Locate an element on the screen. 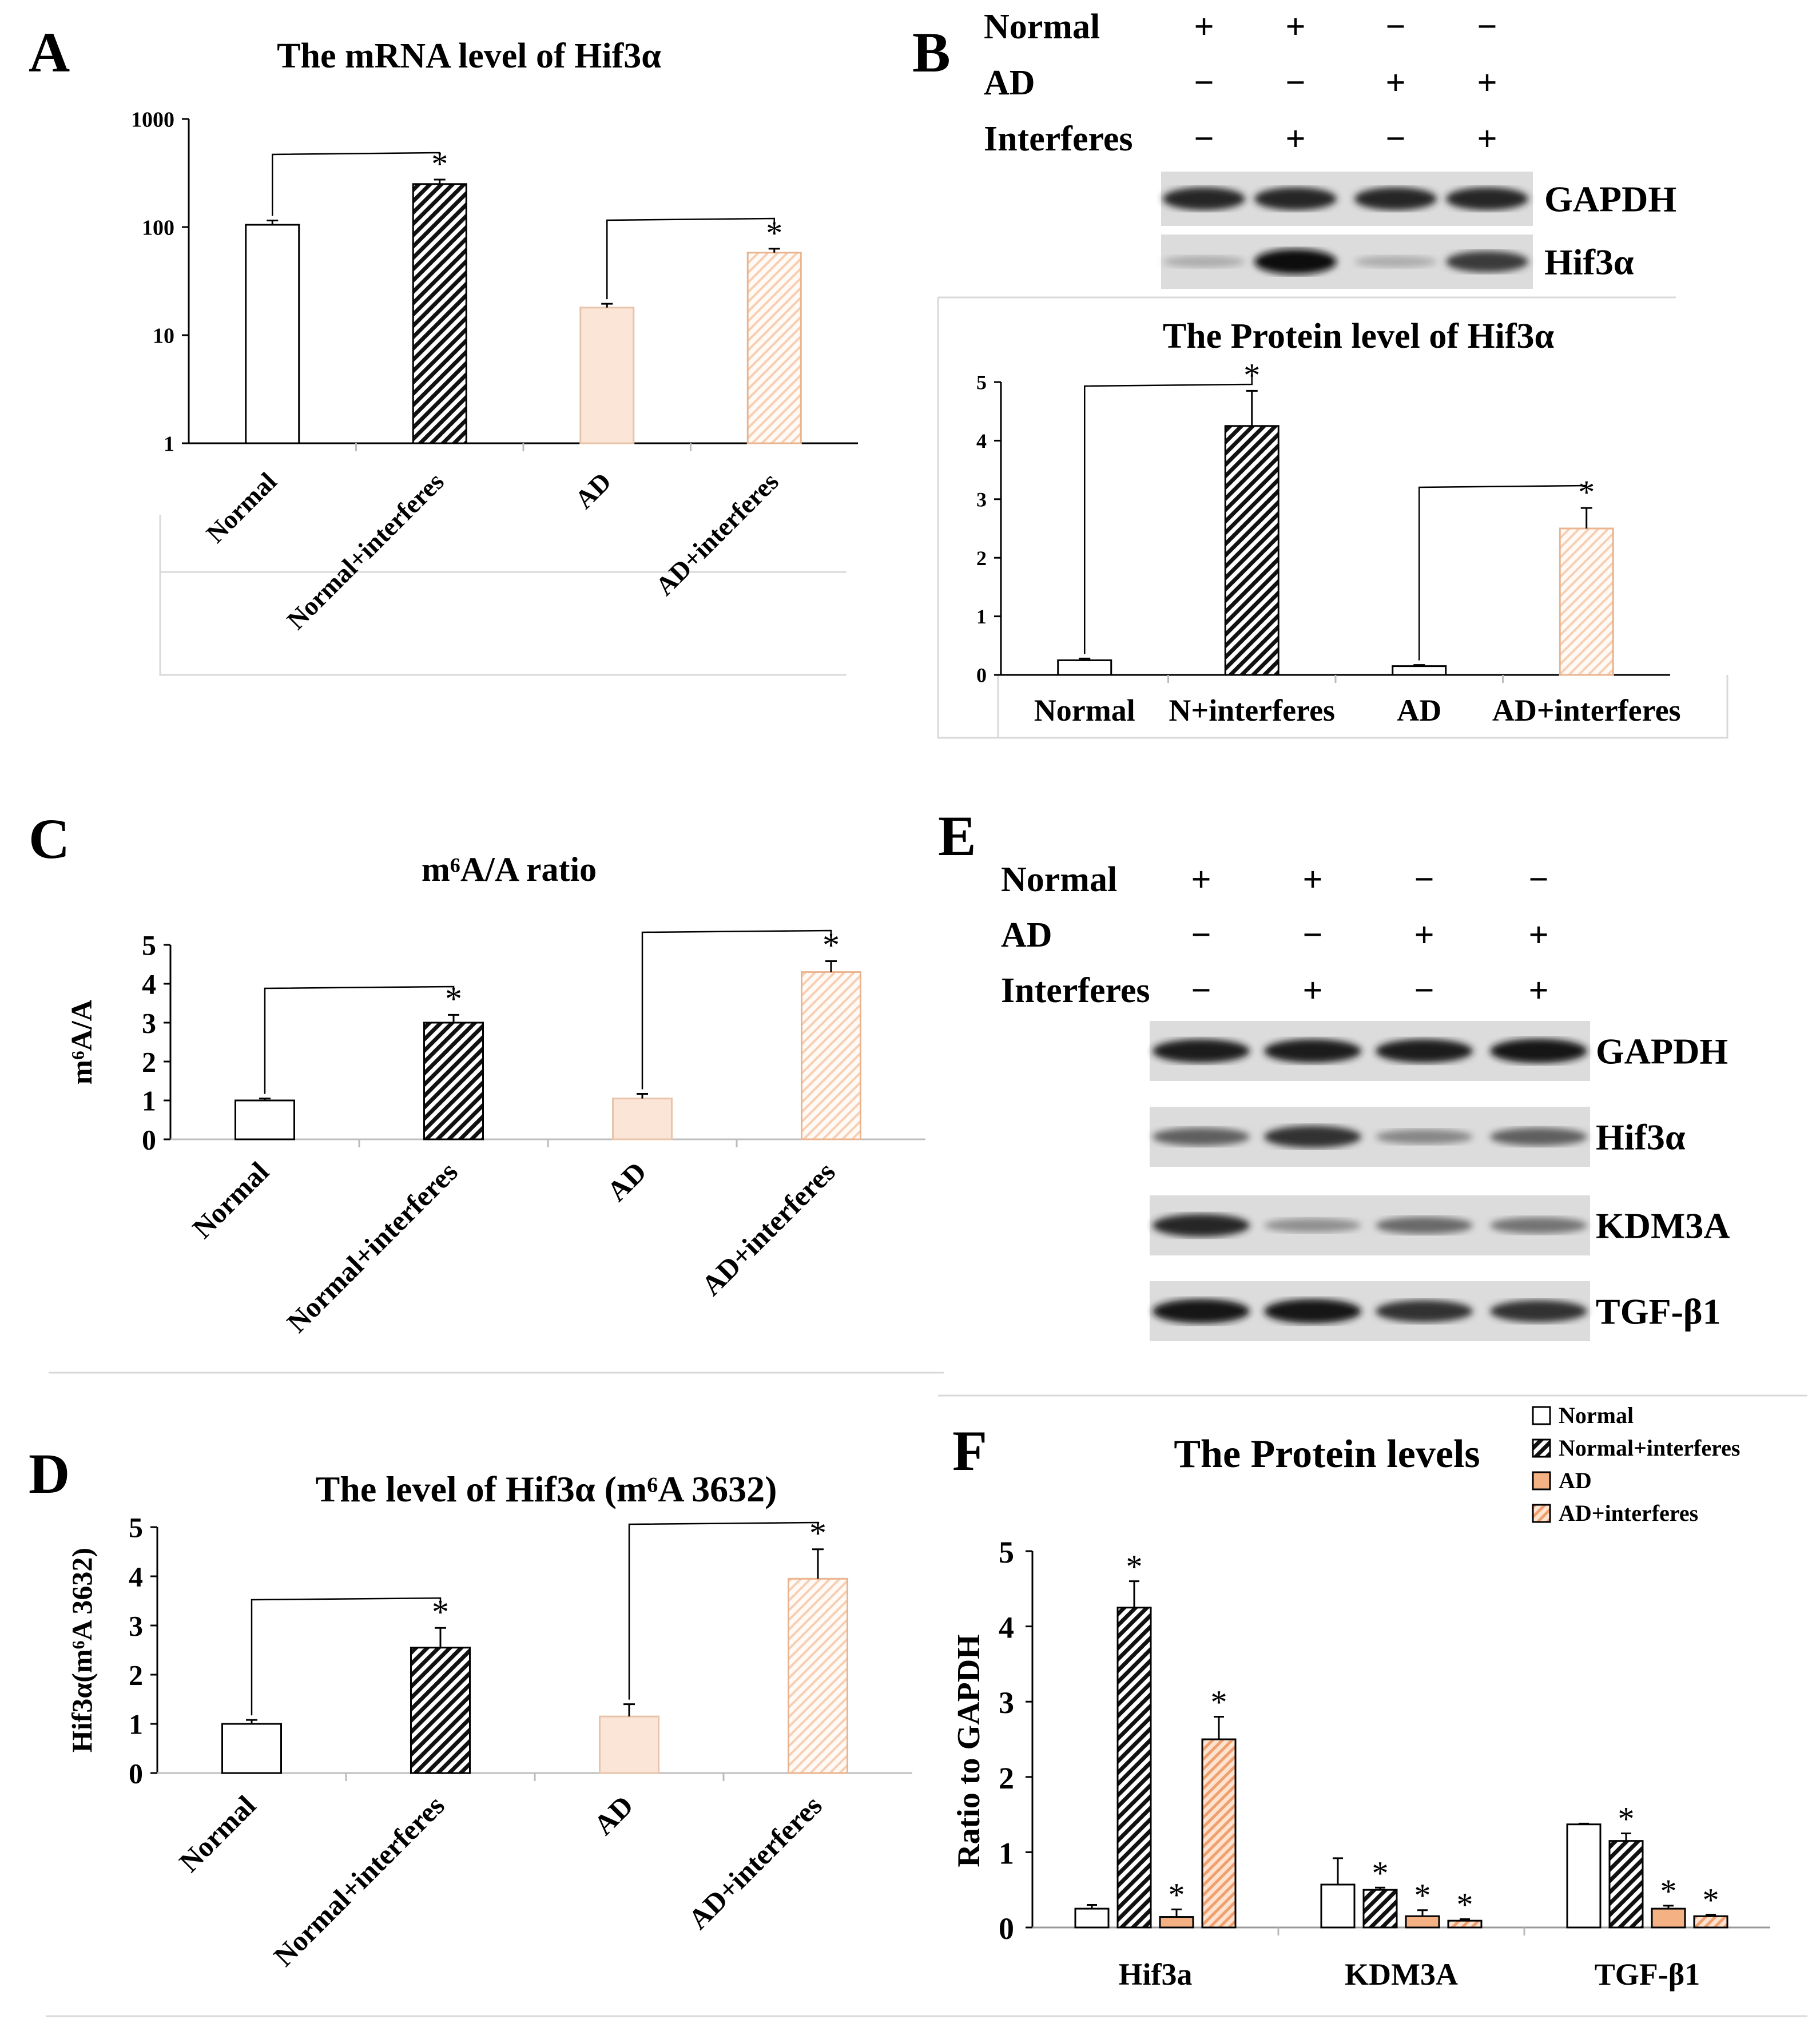  legend-label: AD is located at coordinates (1576, 1480).